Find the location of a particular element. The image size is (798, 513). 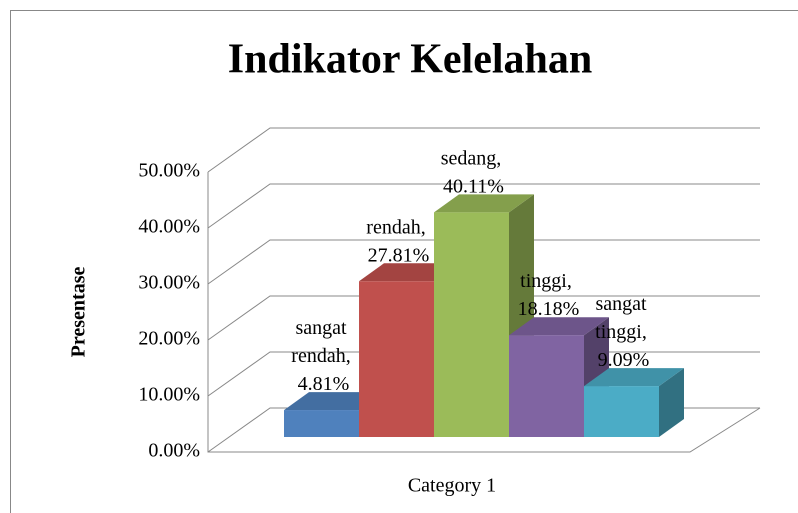

data-label: tinggi, 18.18% is located at coordinates (549, 295).